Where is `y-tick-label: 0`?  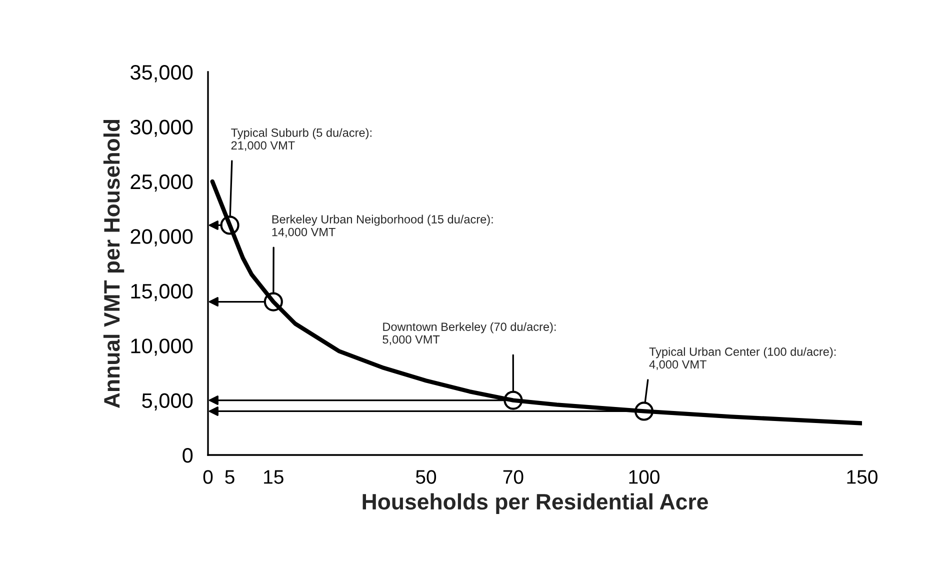
y-tick-label: 0 is located at coordinates (187, 455).